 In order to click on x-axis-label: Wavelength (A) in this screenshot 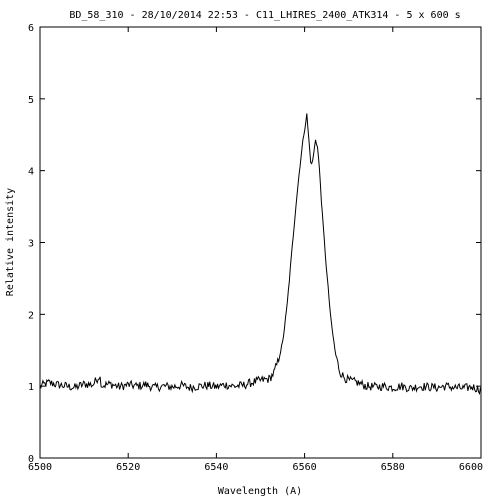, I will do `click(260, 491)`.